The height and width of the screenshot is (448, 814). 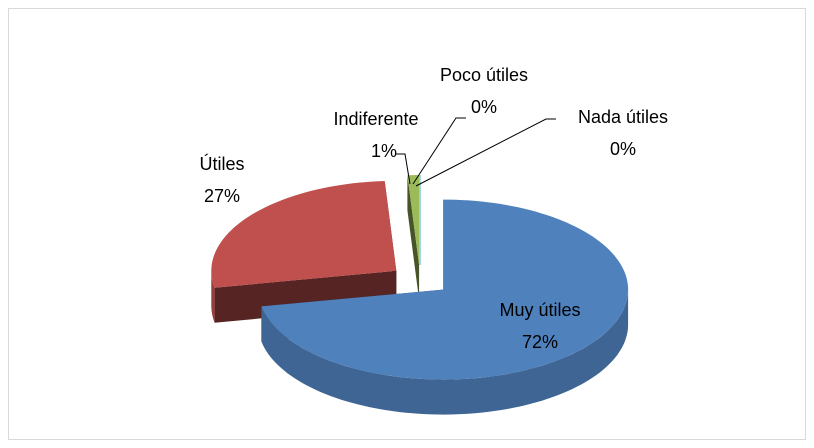 What do you see at coordinates (539, 310) in the screenshot?
I see `data-label-name: Muy útiles` at bounding box center [539, 310].